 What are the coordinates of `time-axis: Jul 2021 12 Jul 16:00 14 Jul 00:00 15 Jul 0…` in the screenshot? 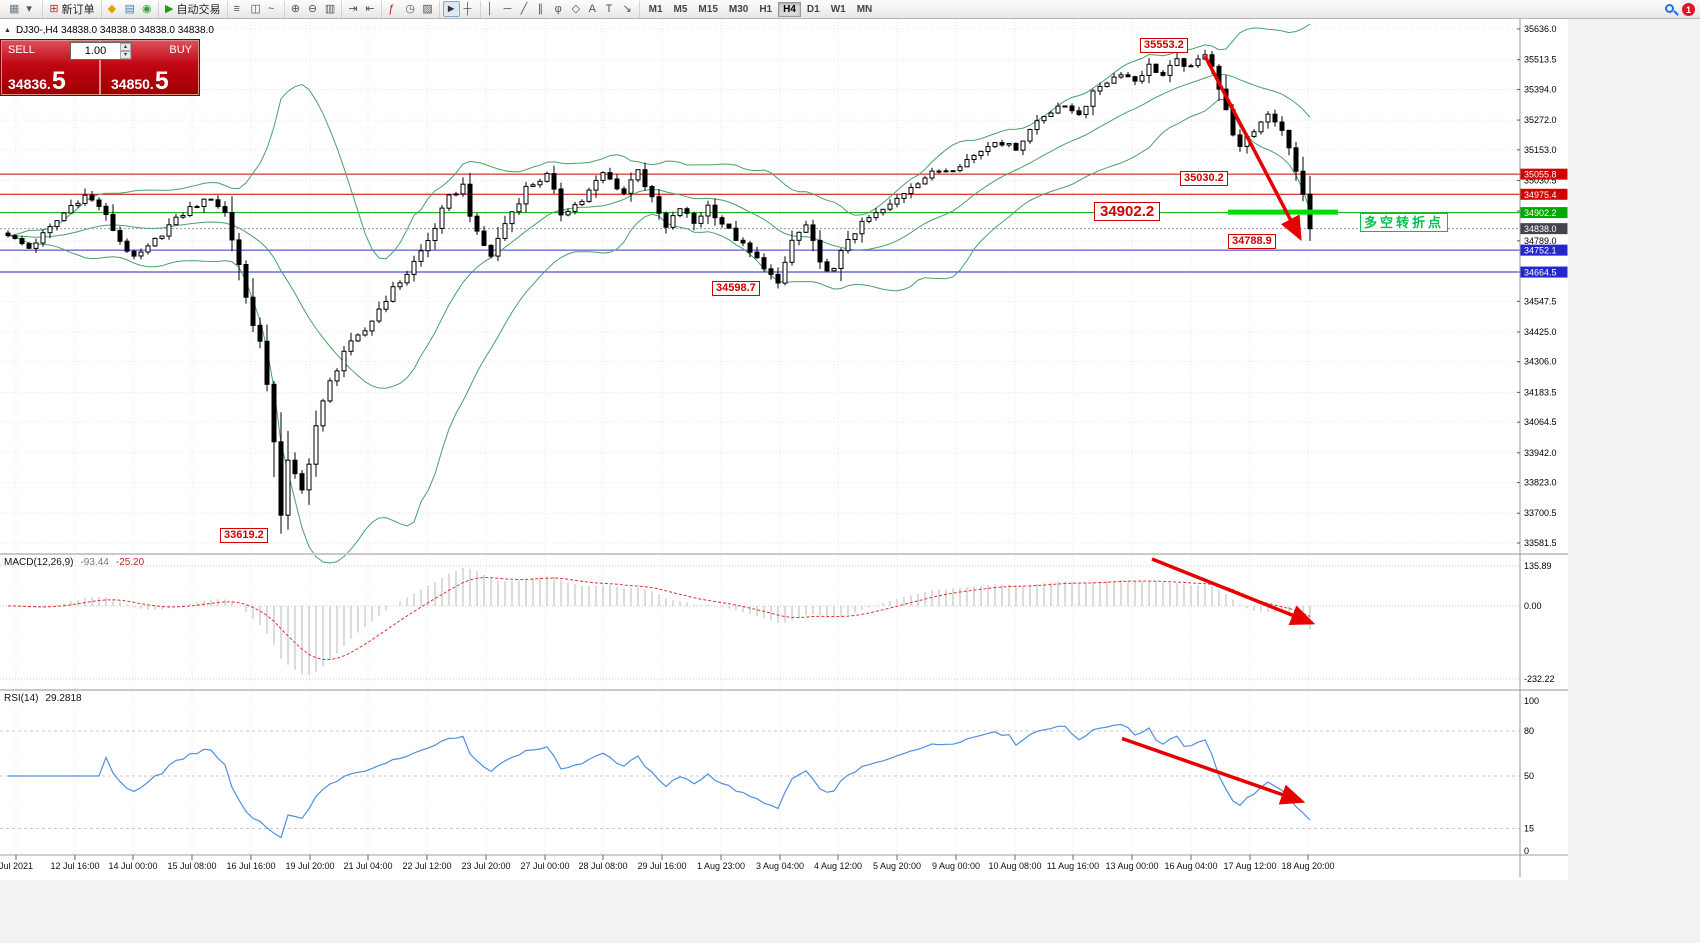 It's located at (667, 863).